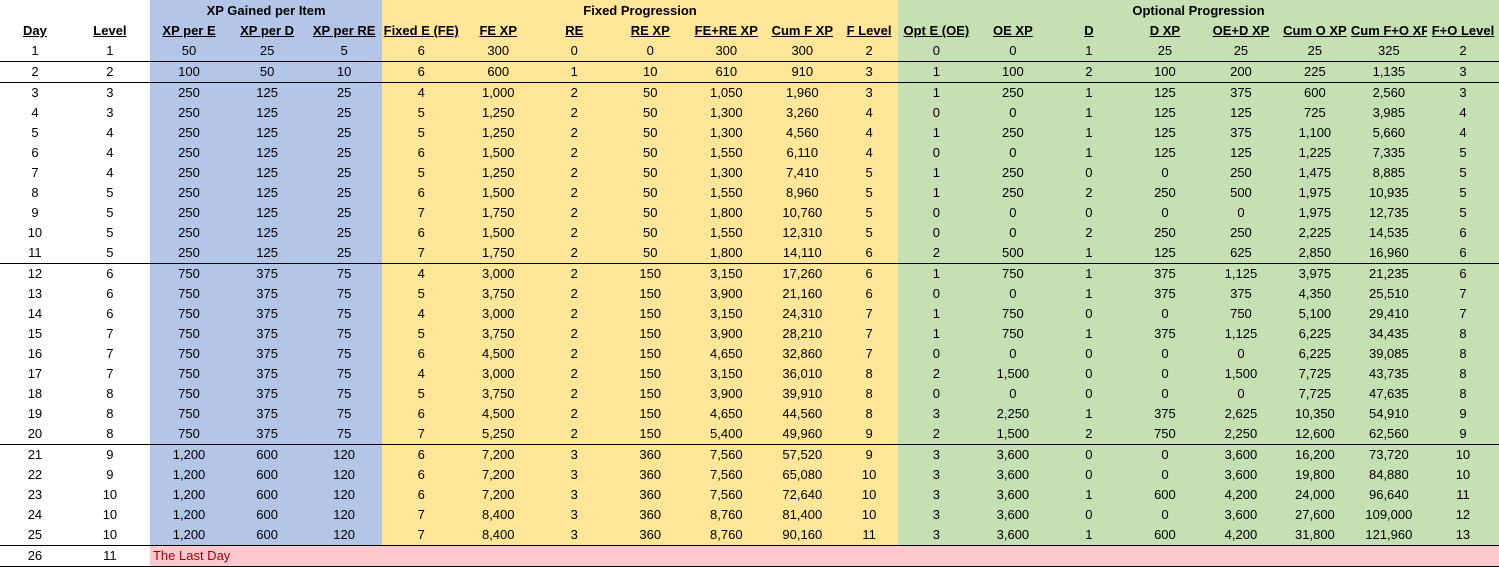 Image resolution: width=1499 pixels, height=567 pixels. I want to click on table-cell: 1, so click(1088, 253).